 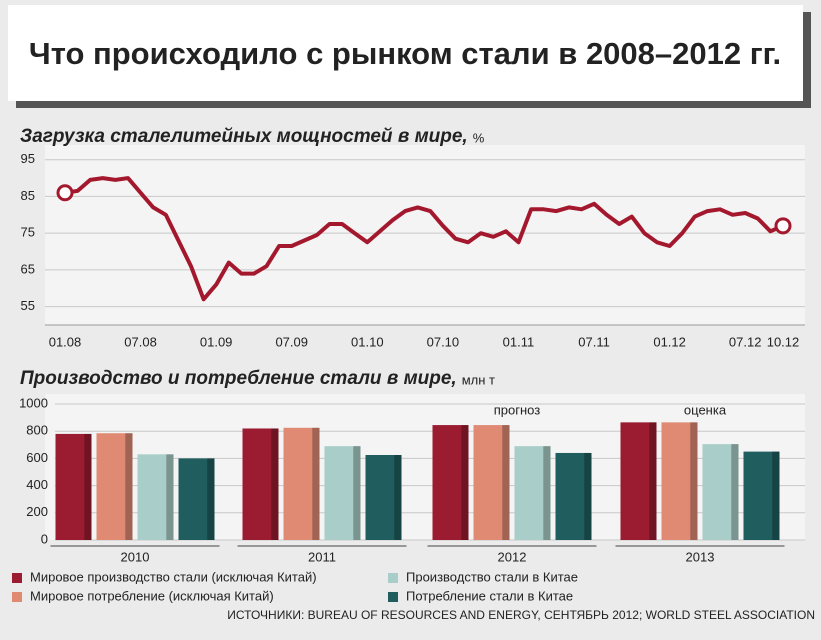 What do you see at coordinates (244, 136) in the screenshot?
I see `chart-title: Загрузка сталелитейных мощностей в мире,` at bounding box center [244, 136].